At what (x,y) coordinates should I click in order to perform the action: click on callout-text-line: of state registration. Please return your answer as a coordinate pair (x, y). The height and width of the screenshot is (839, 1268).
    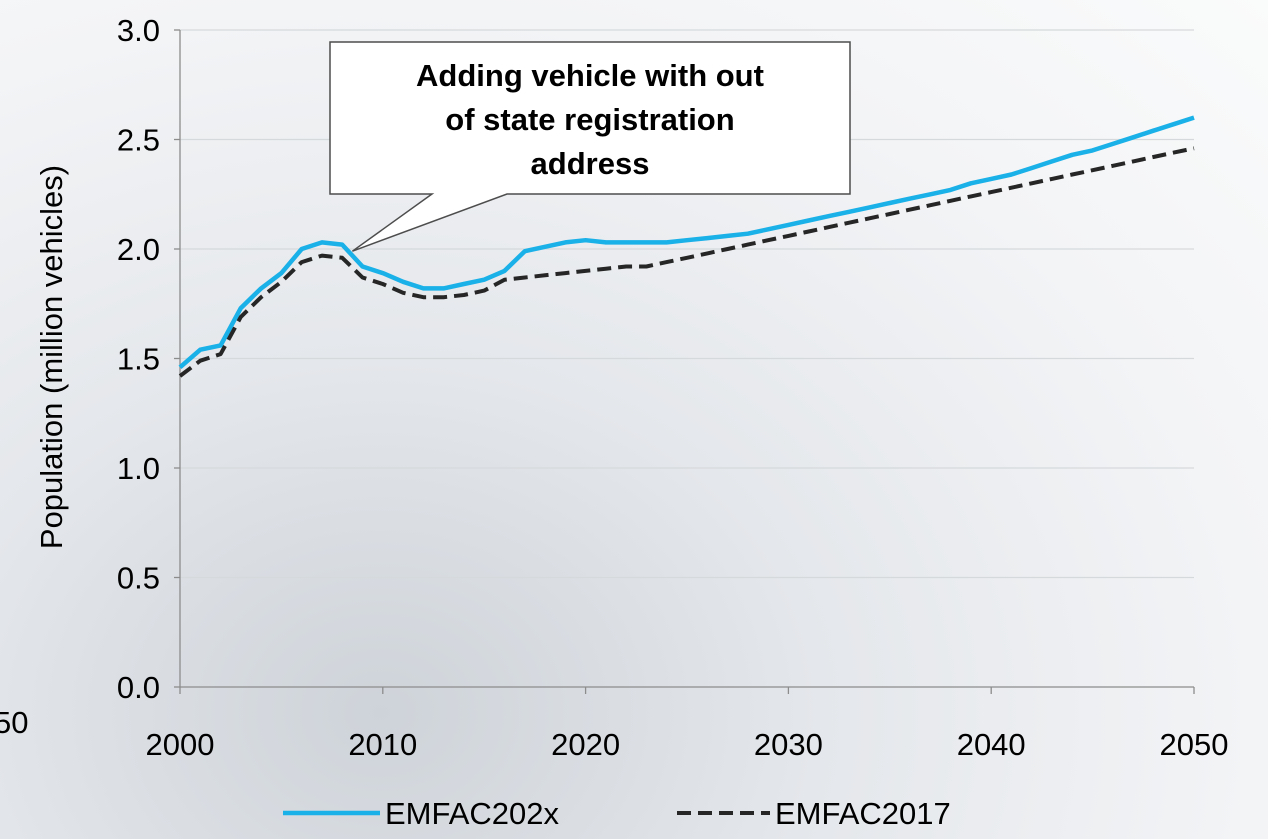
    Looking at the image, I should click on (589, 119).